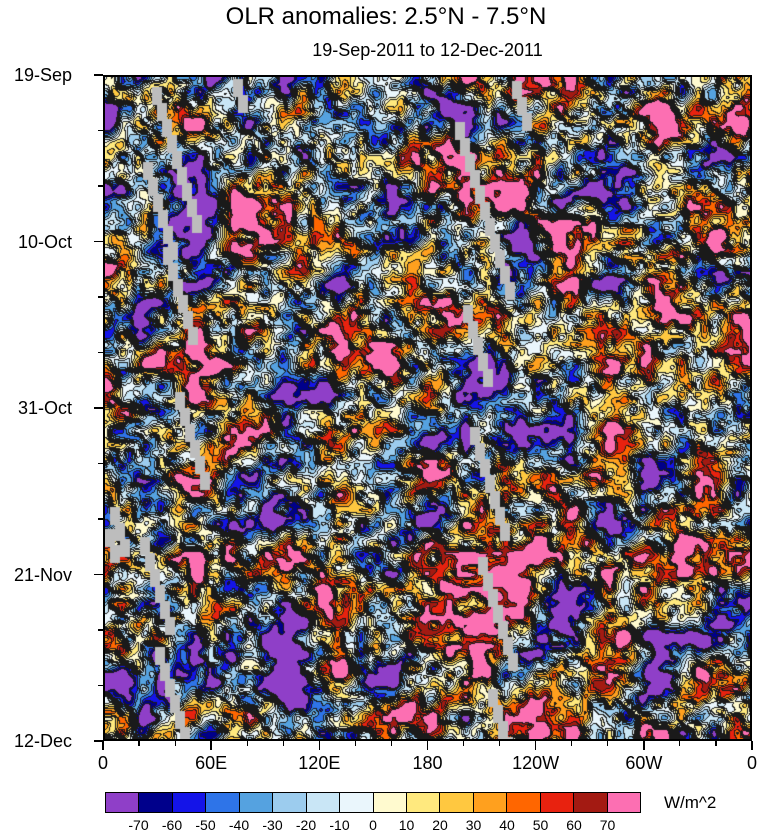 The height and width of the screenshot is (834, 772). I want to click on x-tick-label: 120E, so click(319, 763).